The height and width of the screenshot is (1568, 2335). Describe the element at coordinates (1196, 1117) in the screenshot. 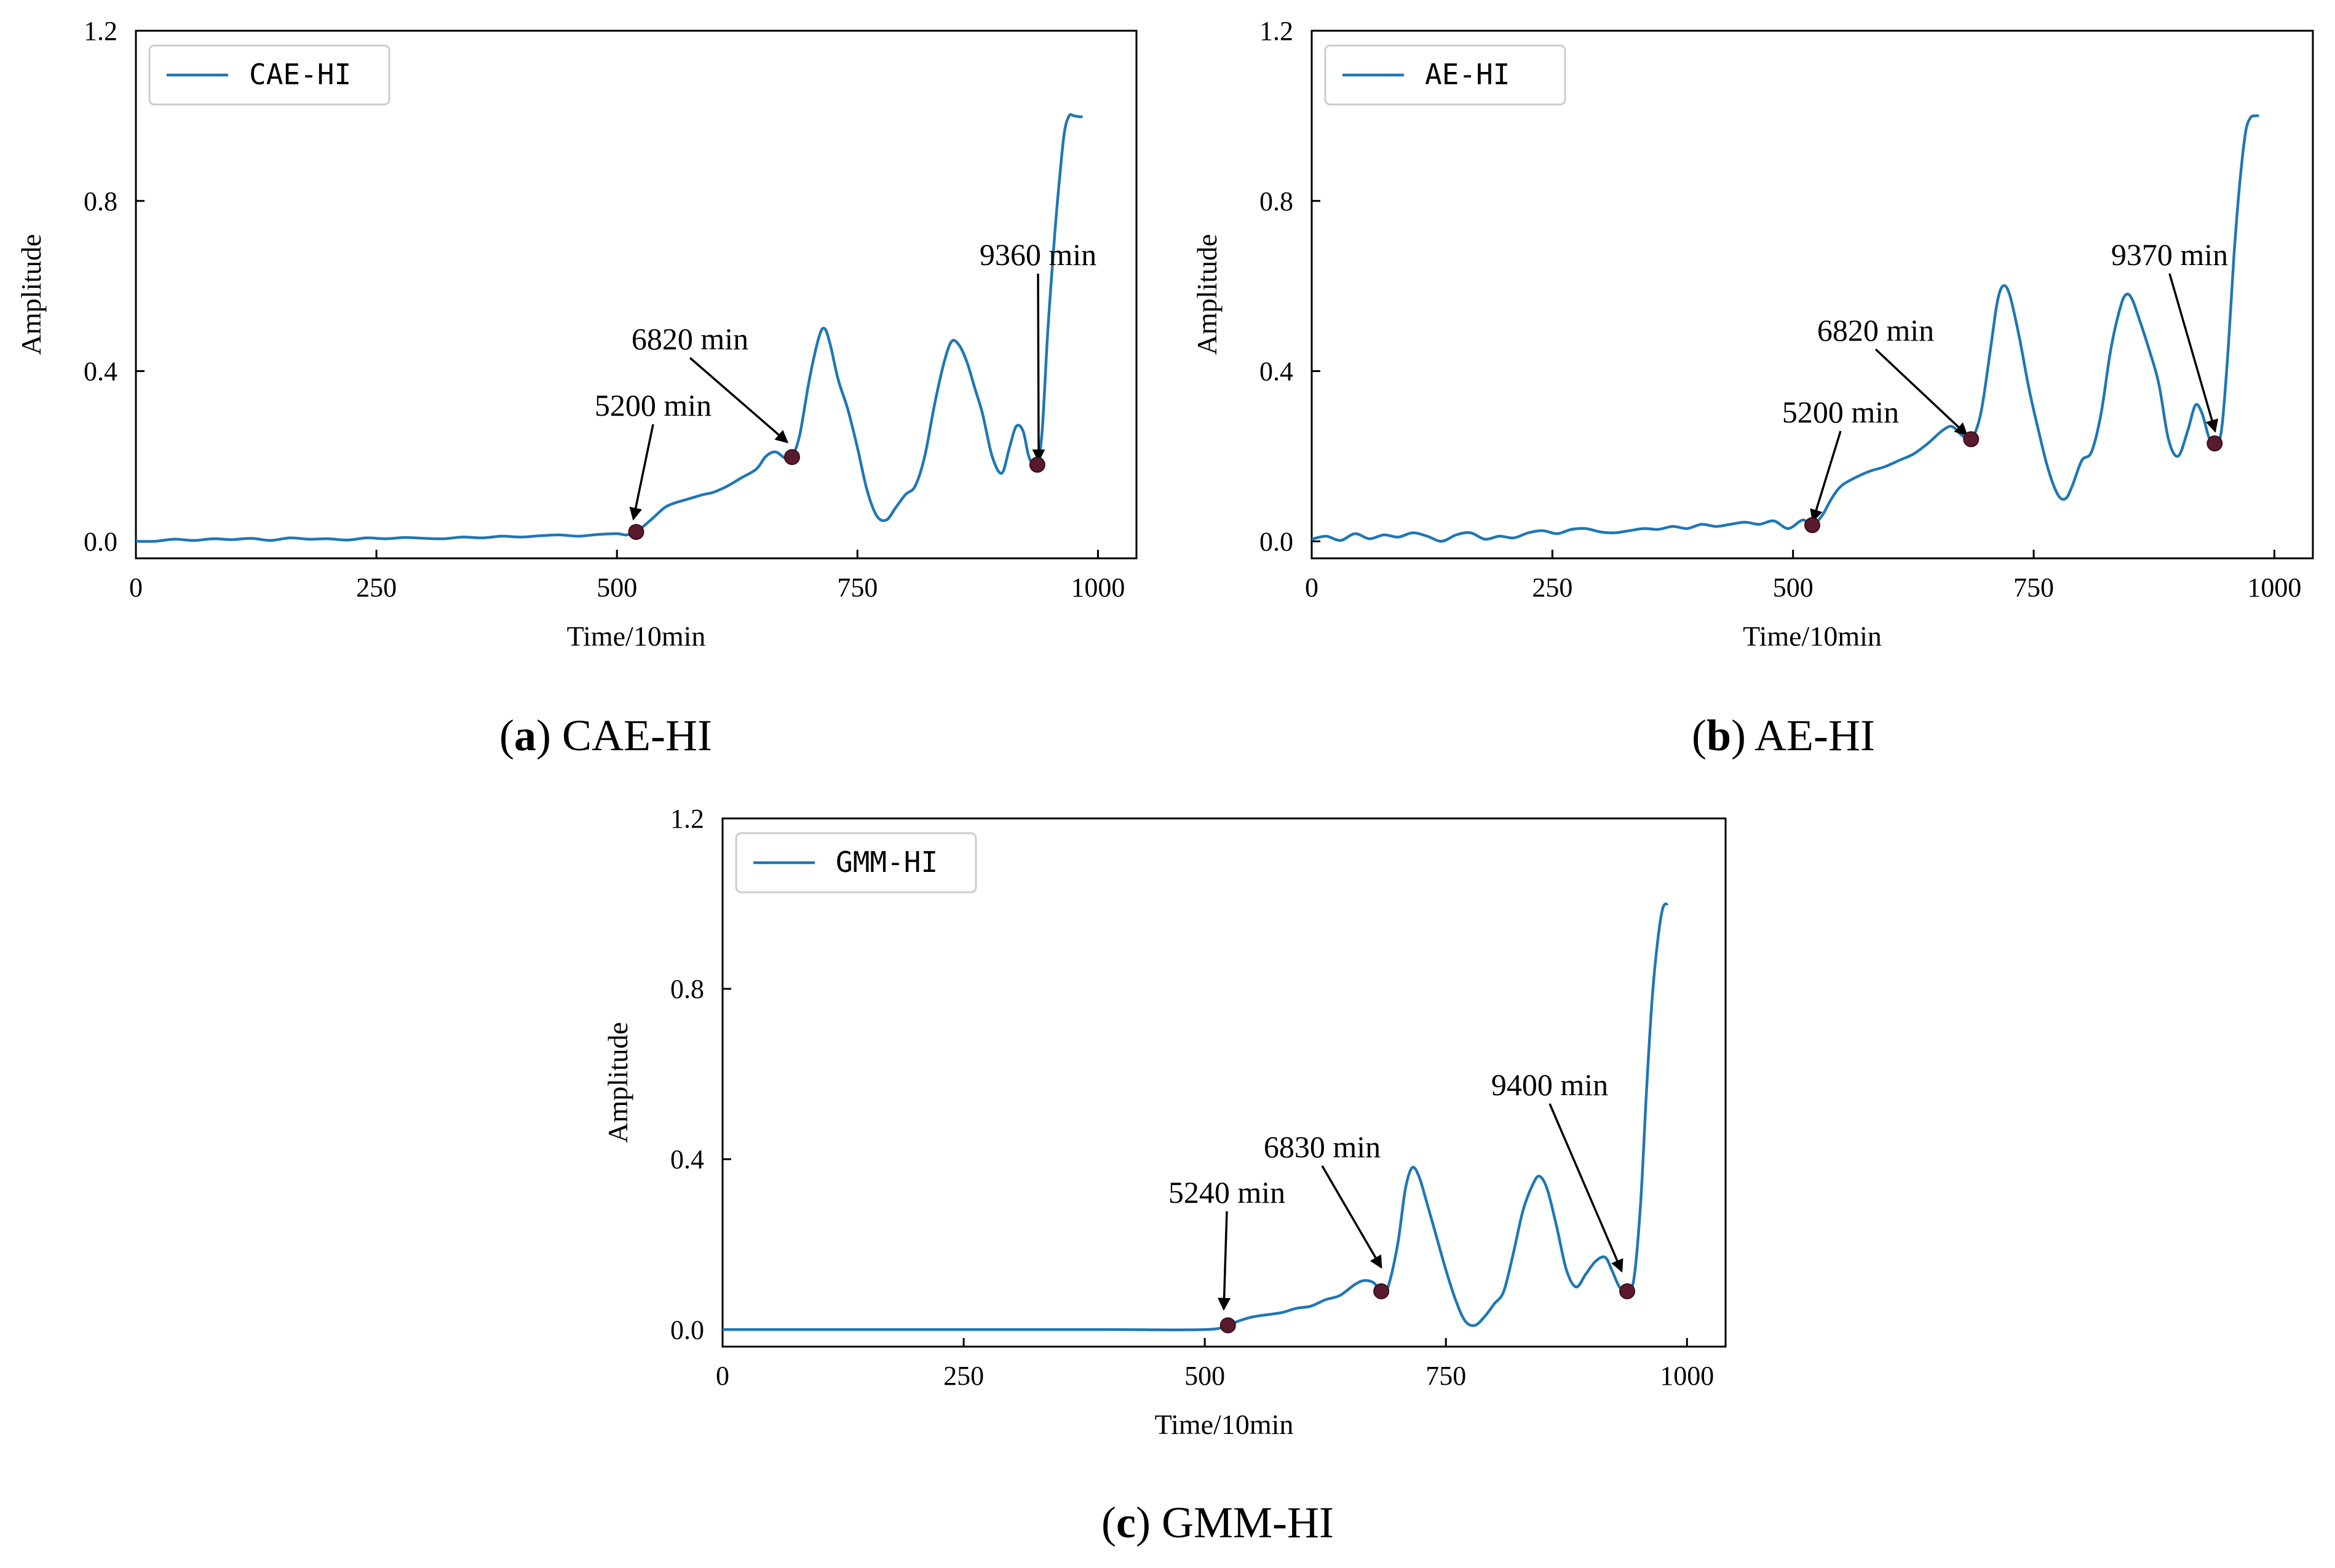

I see `series-line-gmm-hi` at that location.